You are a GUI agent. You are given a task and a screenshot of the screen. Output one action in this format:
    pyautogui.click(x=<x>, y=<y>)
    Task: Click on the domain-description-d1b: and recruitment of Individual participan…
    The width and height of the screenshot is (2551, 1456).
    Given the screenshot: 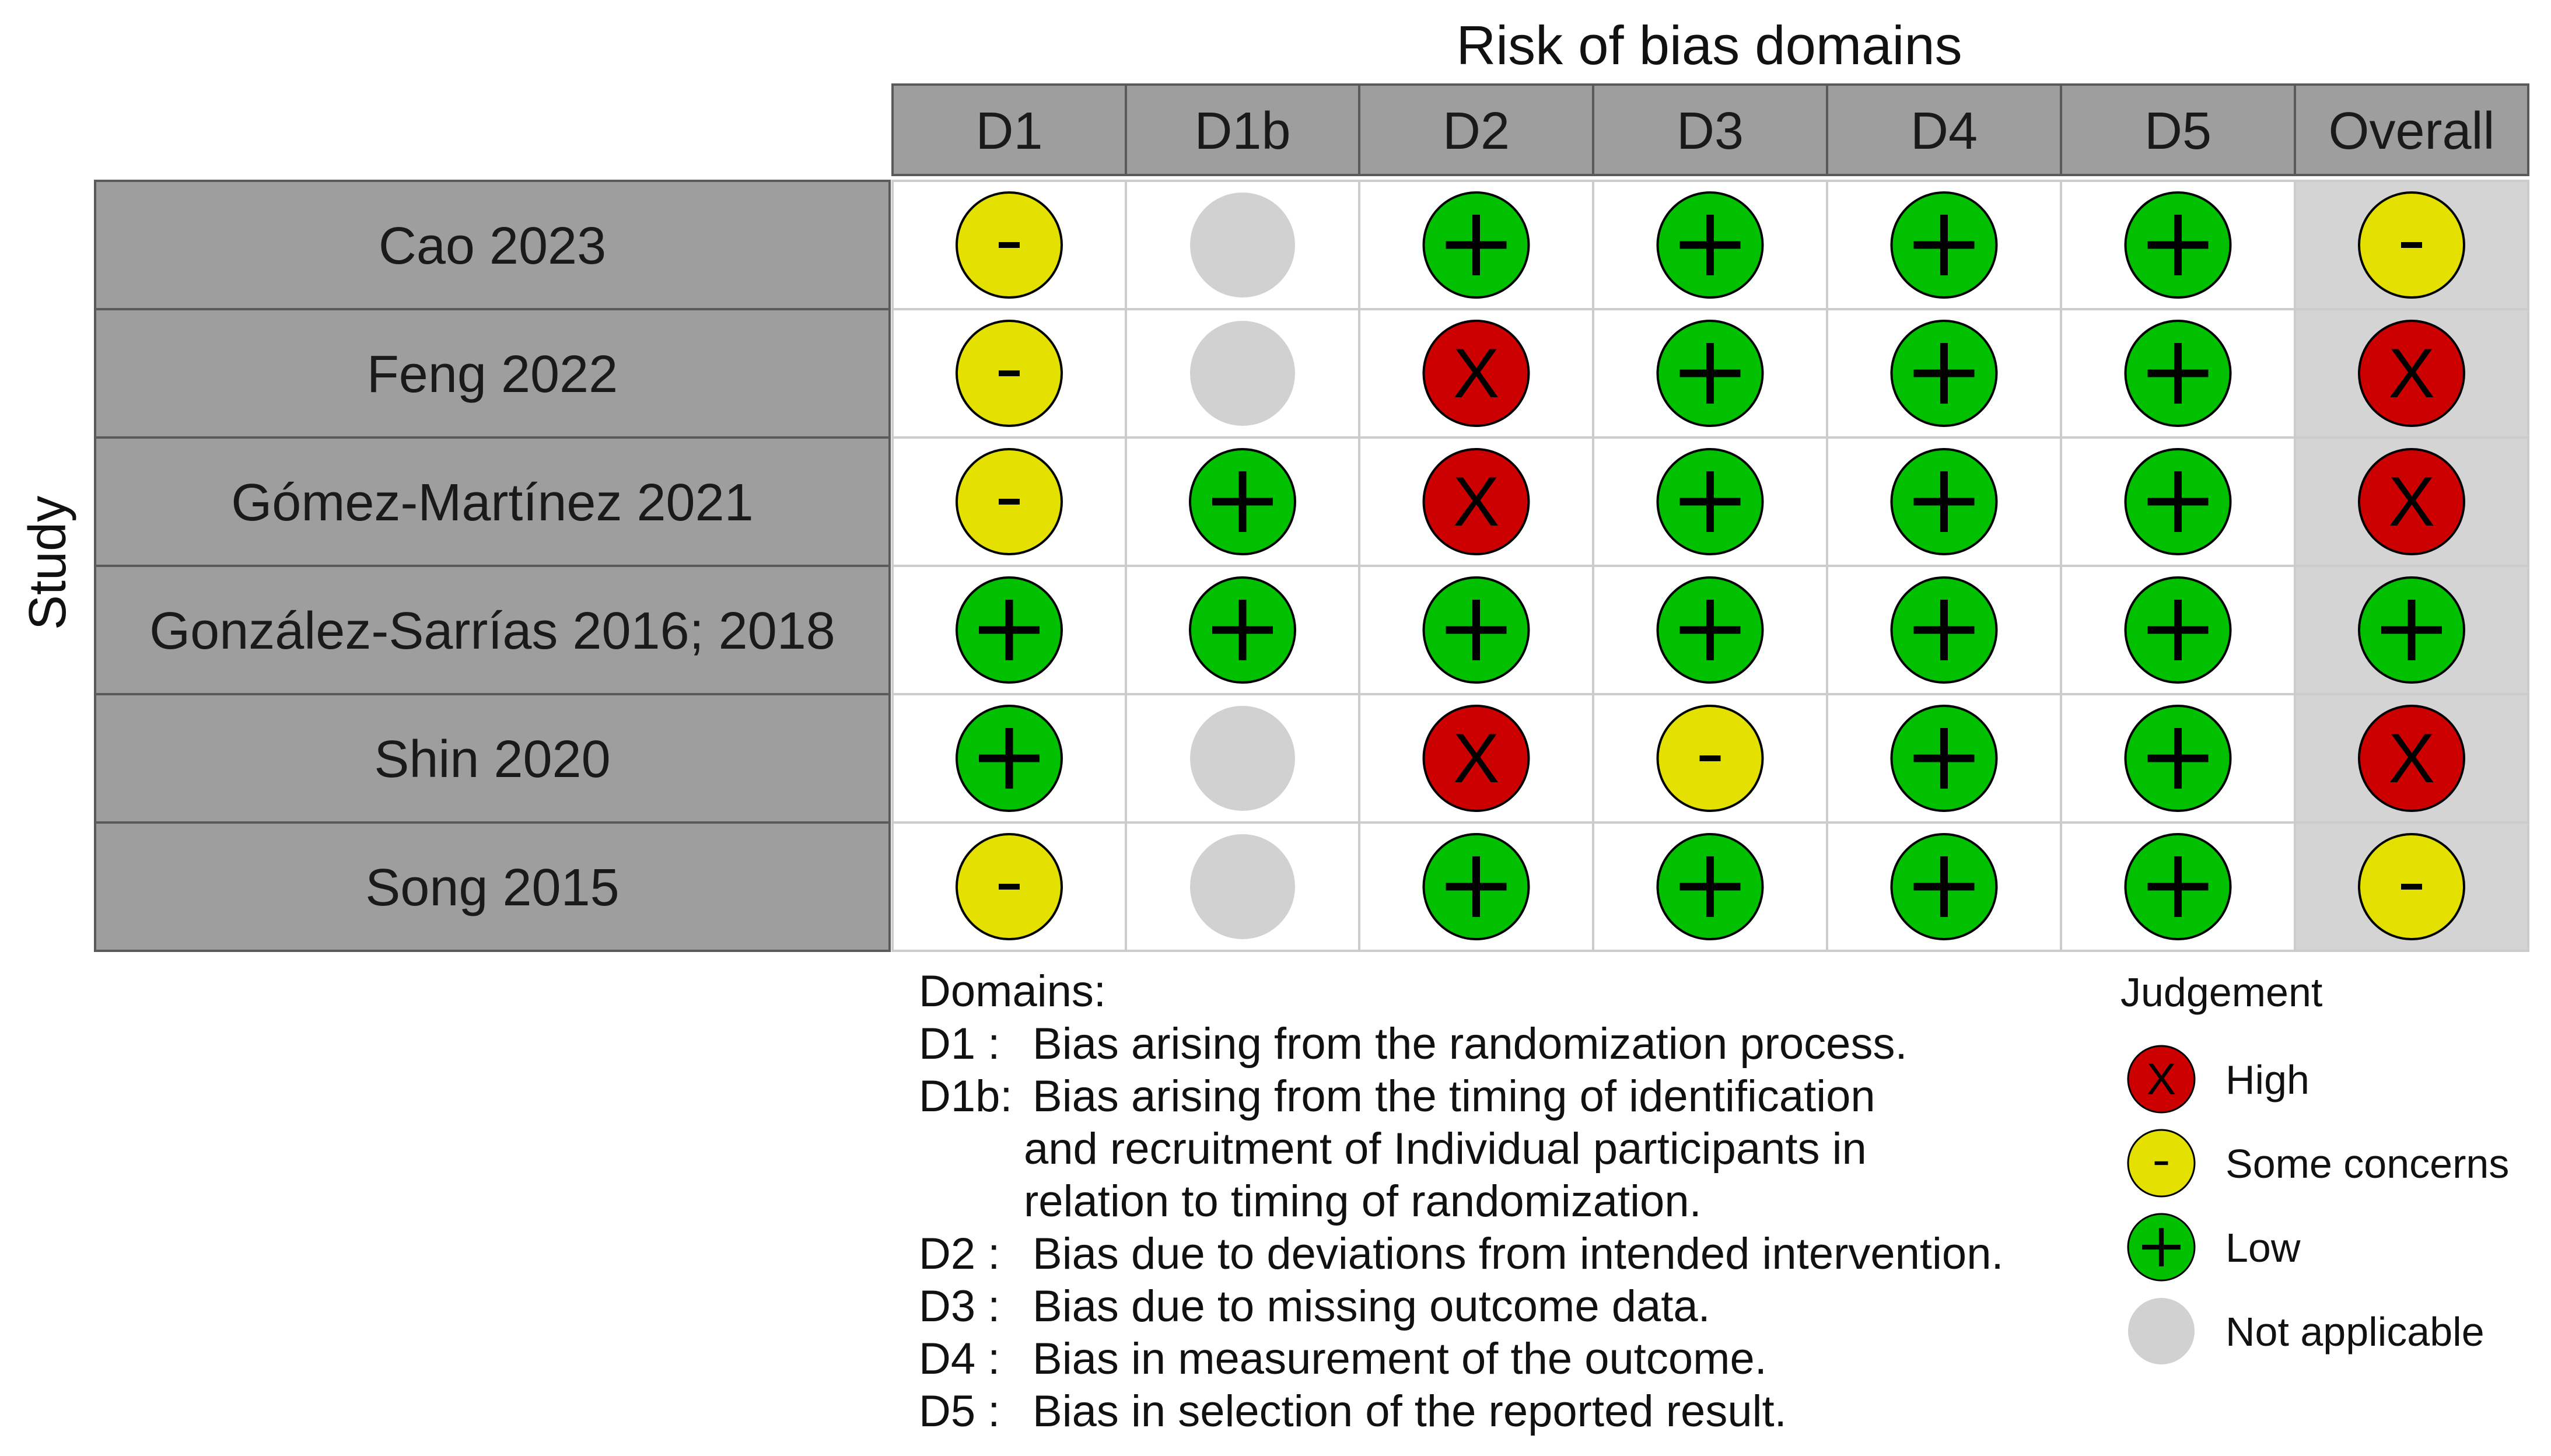 What is the action you would take?
    pyautogui.click(x=1445, y=1149)
    